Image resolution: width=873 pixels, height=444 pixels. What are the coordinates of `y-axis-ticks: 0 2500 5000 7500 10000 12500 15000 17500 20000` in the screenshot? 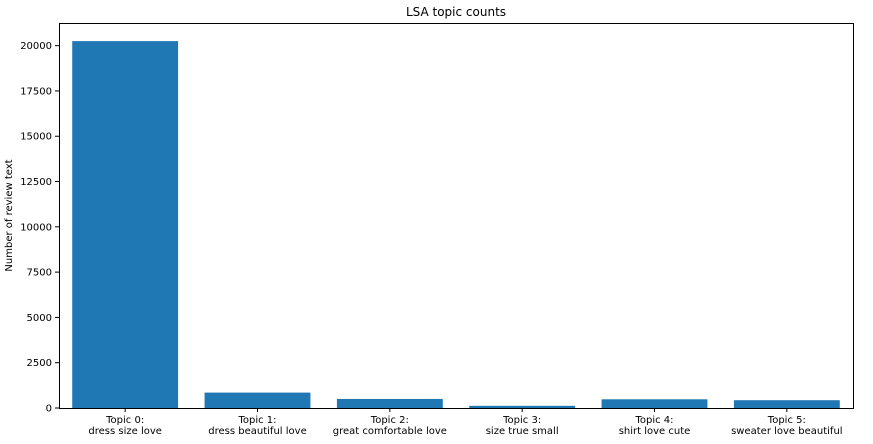 It's located at (39, 228).